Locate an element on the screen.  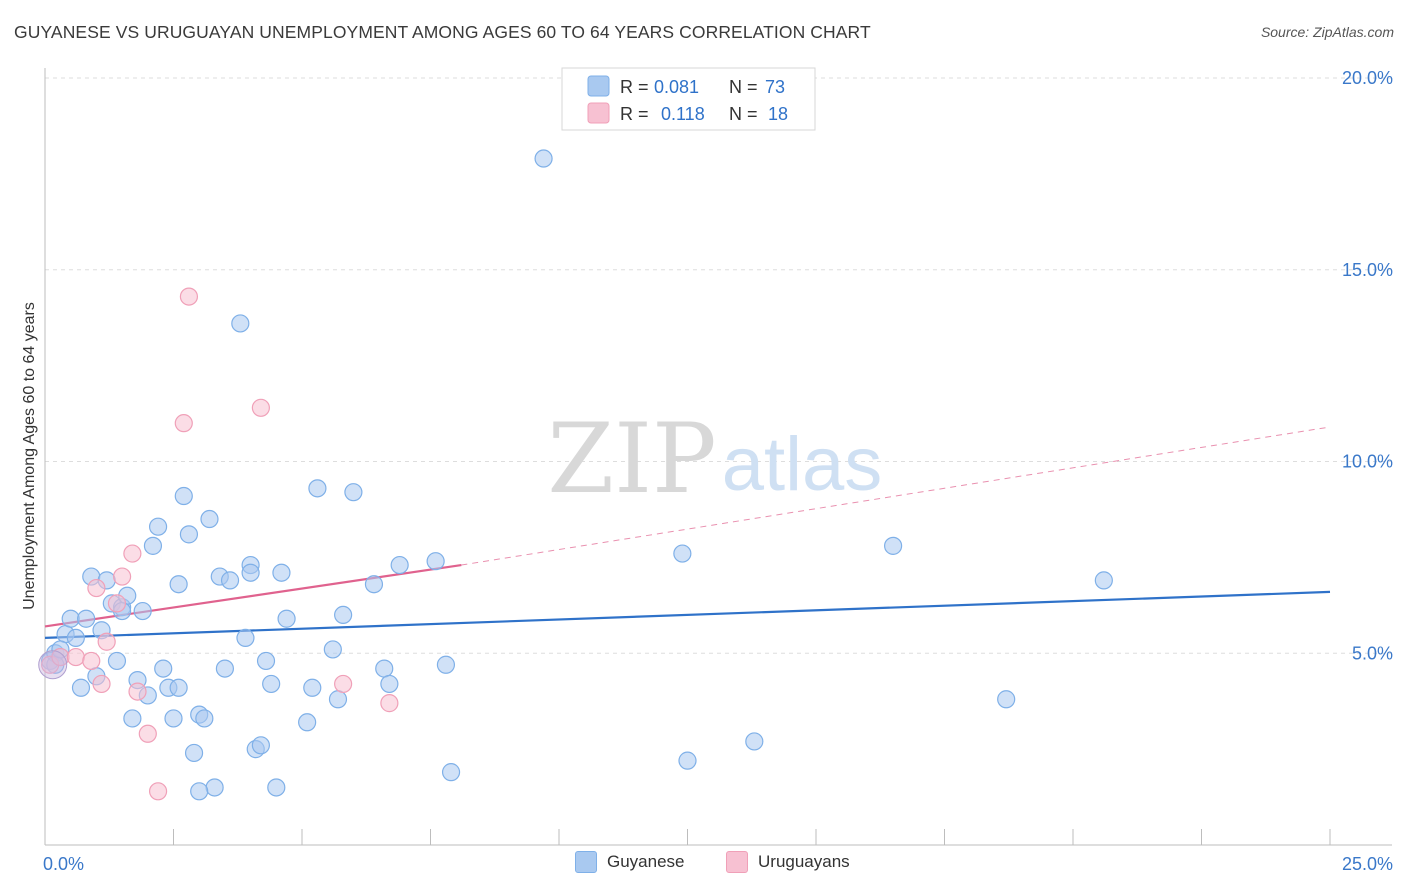
watermark-atlas: atlas is located at coordinates (802, 464).